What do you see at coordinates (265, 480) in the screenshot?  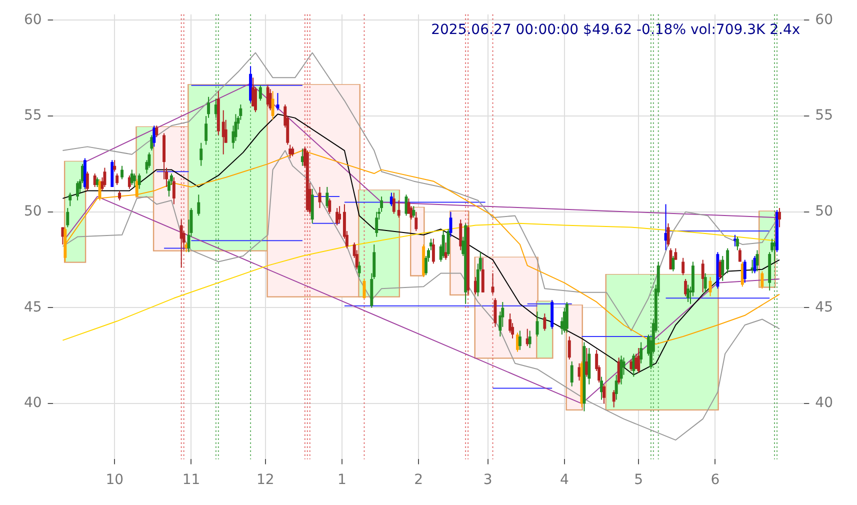 I see `x-tick-label: 12` at bounding box center [265, 480].